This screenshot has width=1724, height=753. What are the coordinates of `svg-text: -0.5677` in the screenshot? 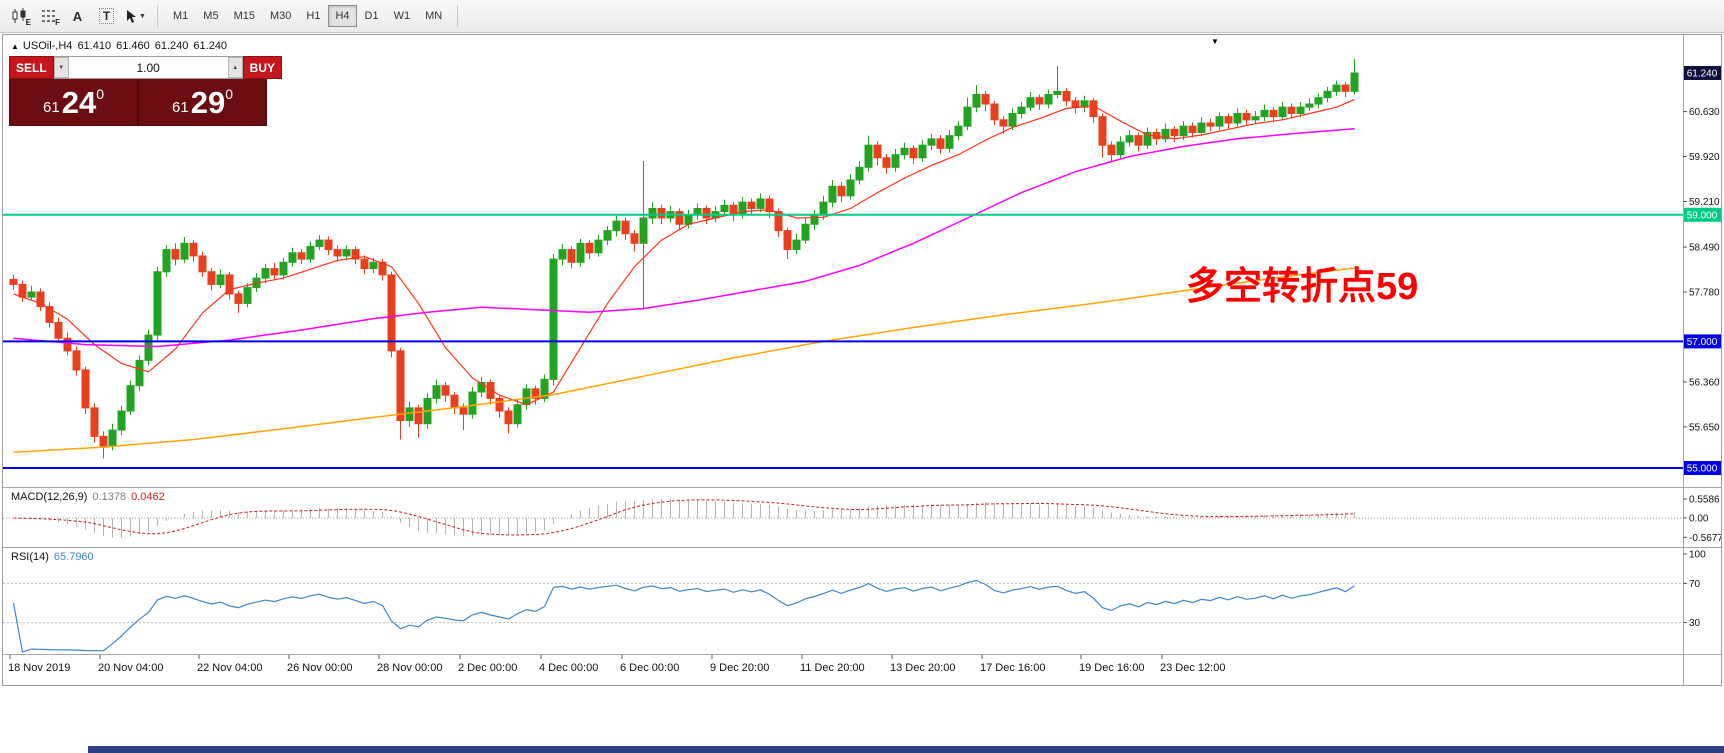 It's located at (1705, 538).